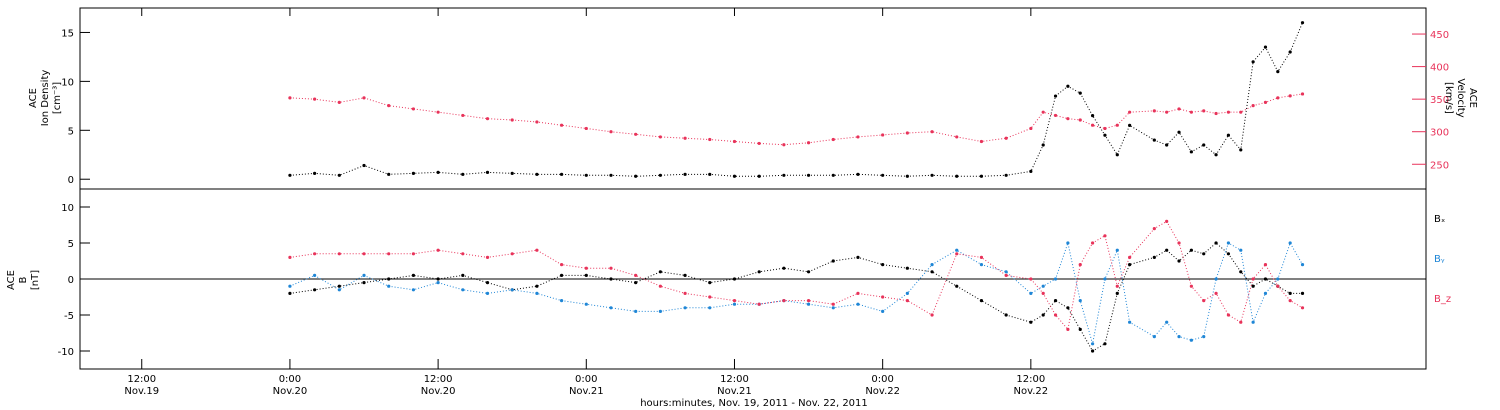  I want to click on velocity-series-trace, so click(796, 119).